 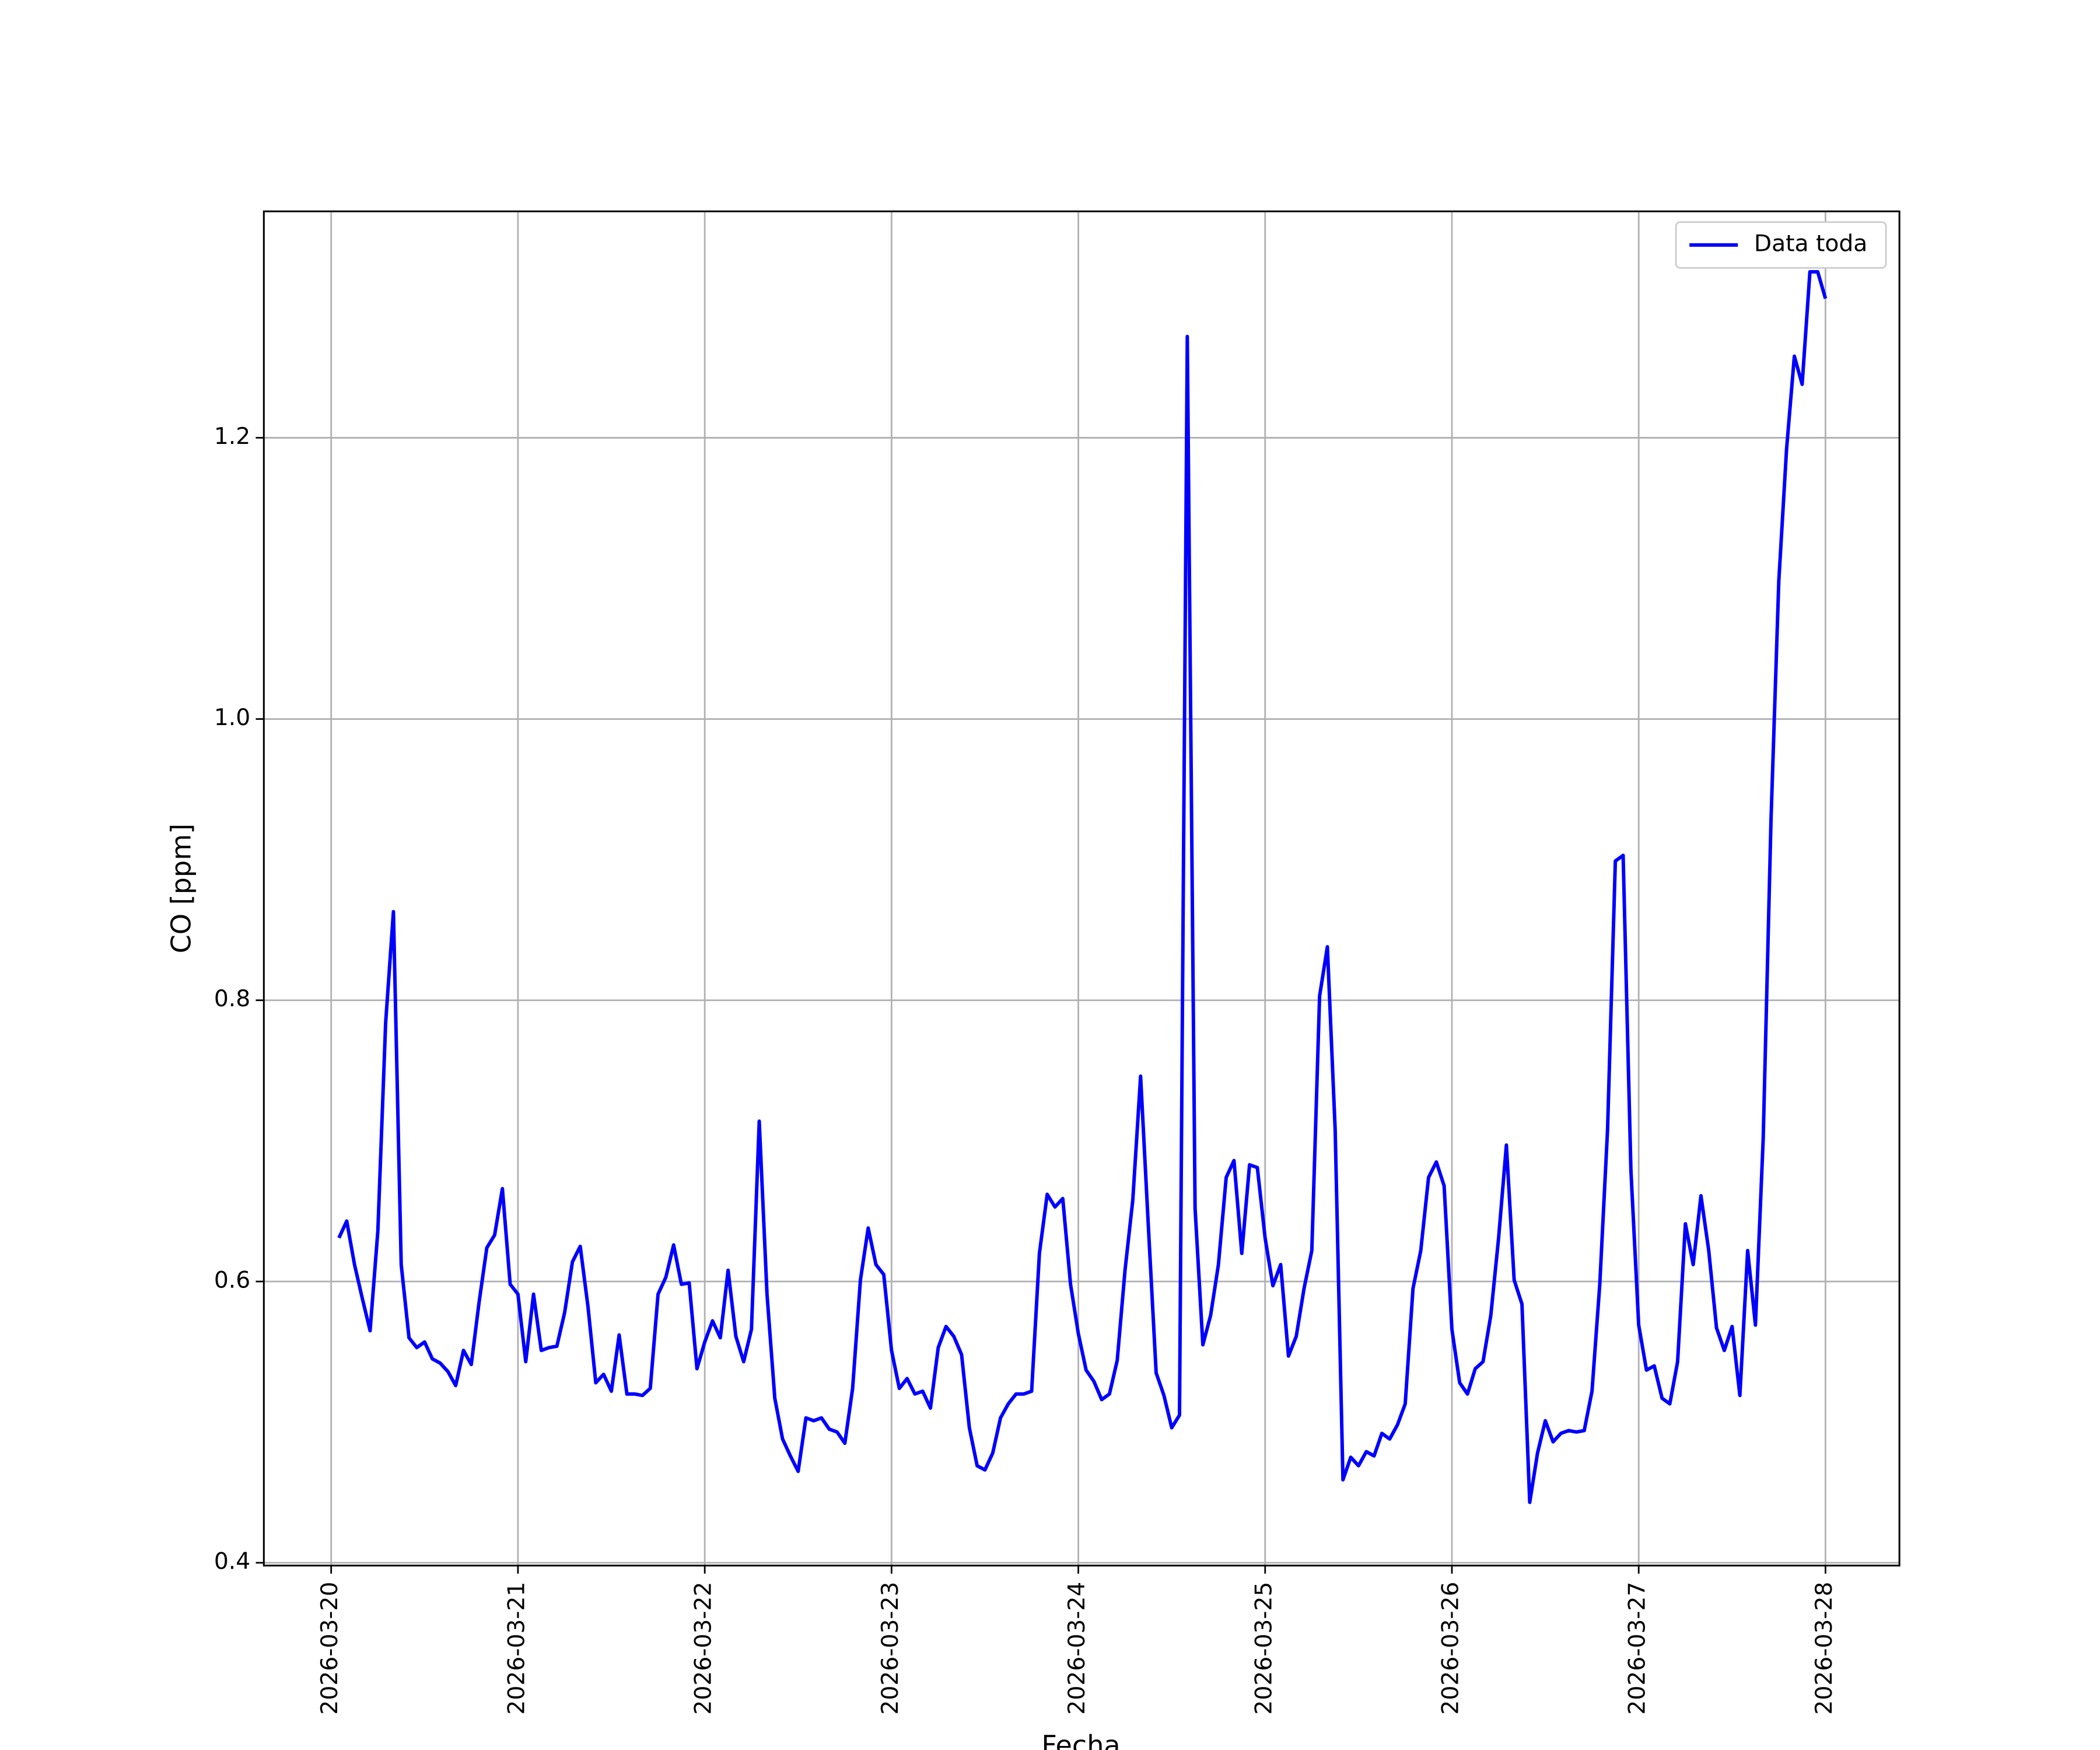 I want to click on x-tick-label: 2026-03-28, so click(x=1824, y=1648).